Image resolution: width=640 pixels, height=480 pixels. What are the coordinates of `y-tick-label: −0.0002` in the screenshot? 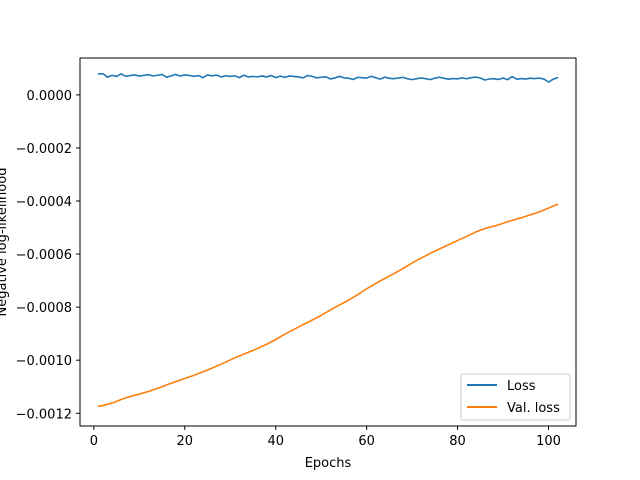 It's located at (44, 149).